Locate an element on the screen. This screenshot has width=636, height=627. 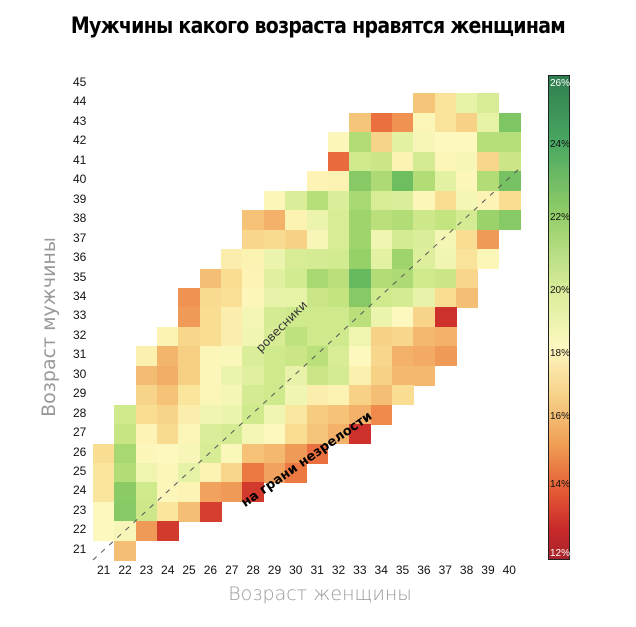
x-tick-label: 34 is located at coordinates (381, 570).